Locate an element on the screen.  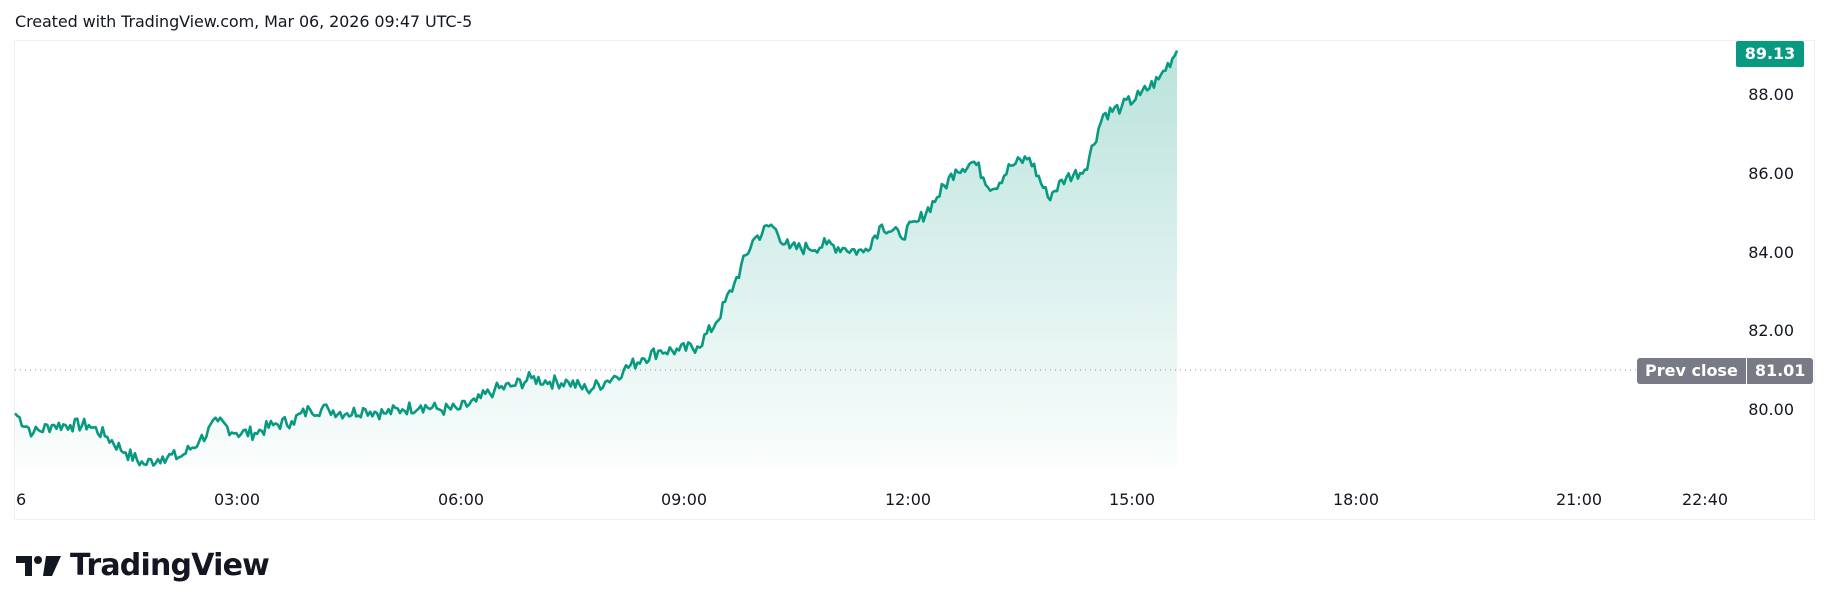
x-tick-label: 15:00 is located at coordinates (1132, 499).